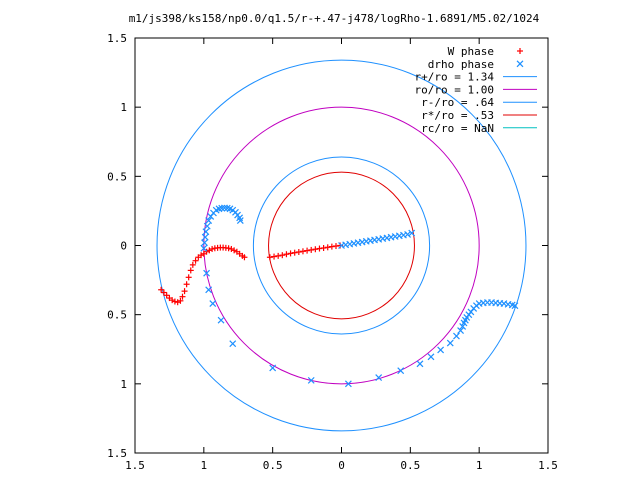 The height and width of the screenshot is (484, 640). What do you see at coordinates (457, 115) in the screenshot?
I see `legend-label: r*/ro = .53` at bounding box center [457, 115].